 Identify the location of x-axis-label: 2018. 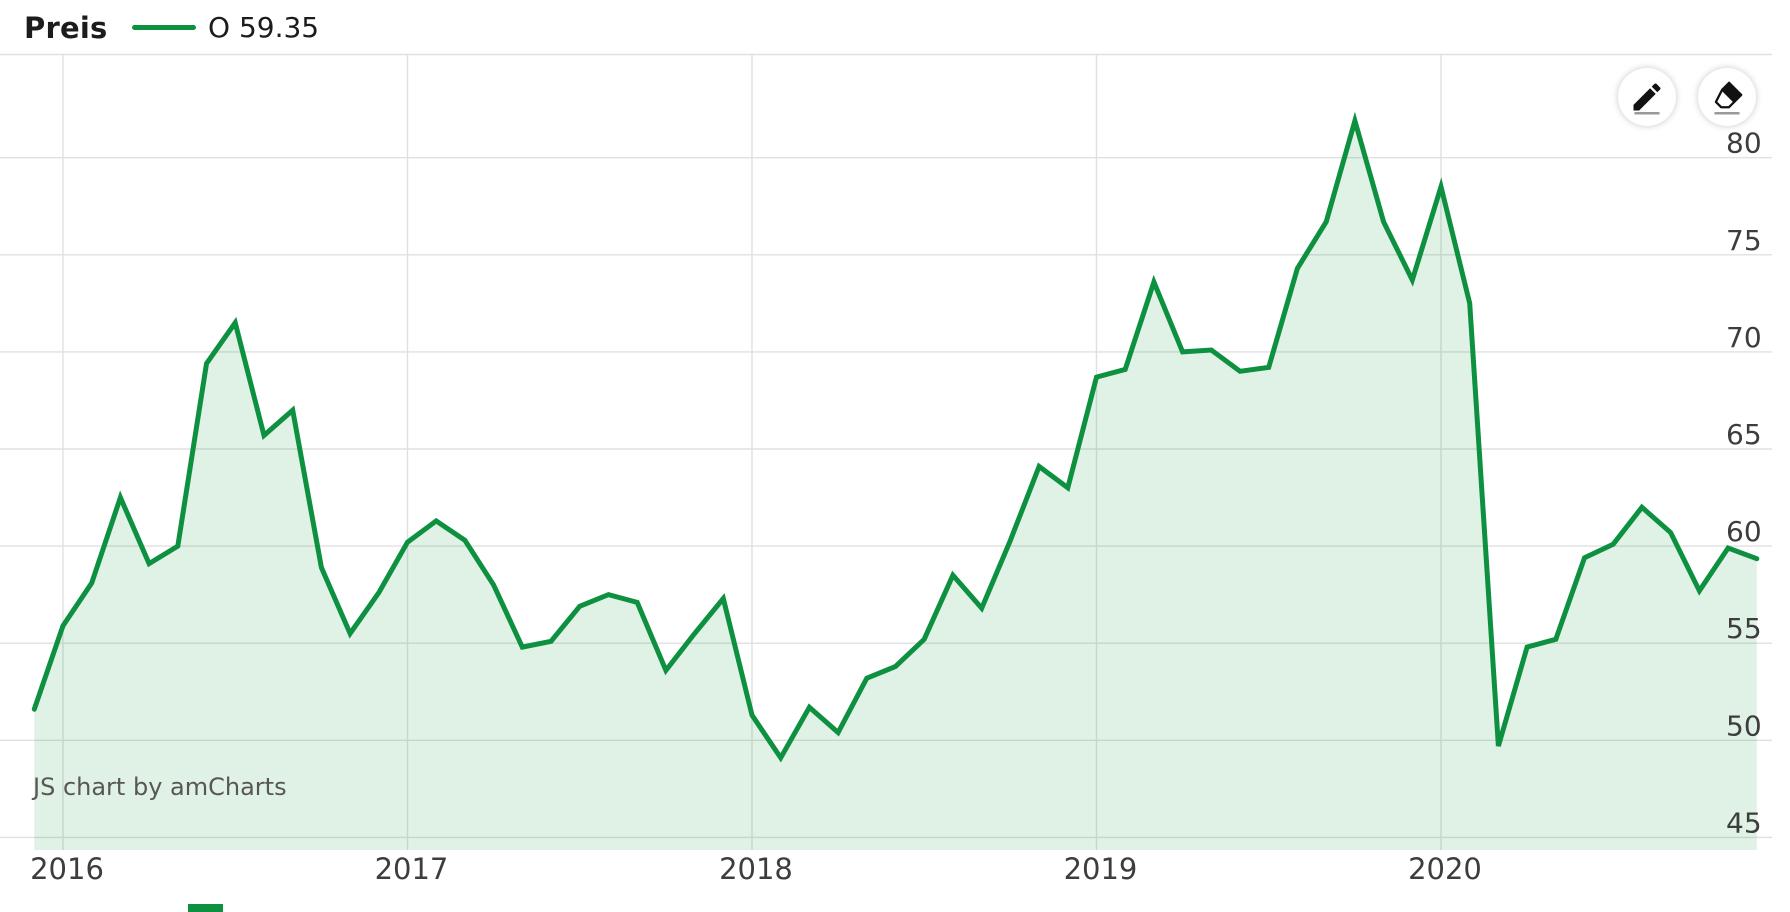
(756, 869).